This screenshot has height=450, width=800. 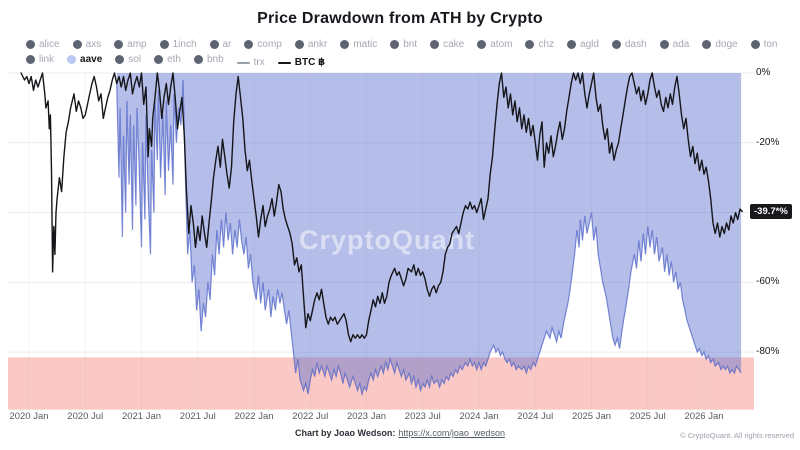 I want to click on x-axis-label: 2023 Jul, so click(x=422, y=416).